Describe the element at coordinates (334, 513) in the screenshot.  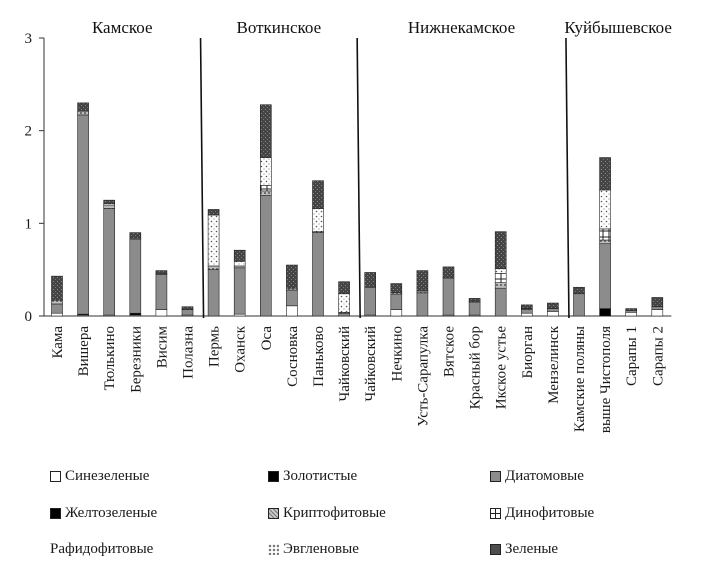
I see `legend-label: Криптофитовые` at that location.